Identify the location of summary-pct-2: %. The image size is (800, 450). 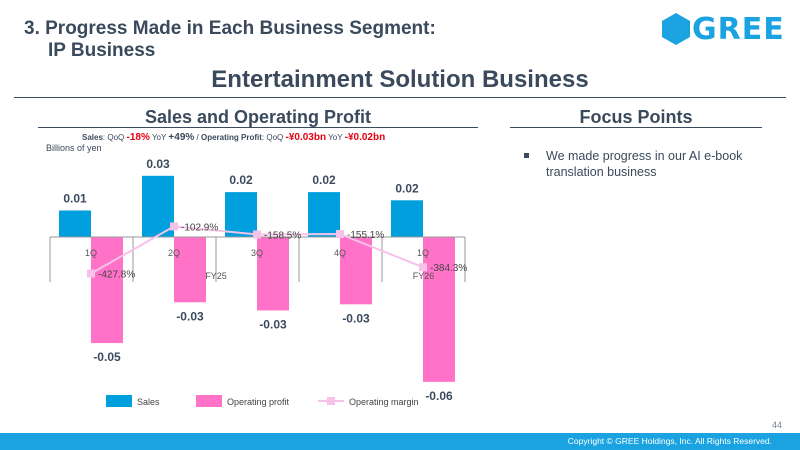
(190, 137).